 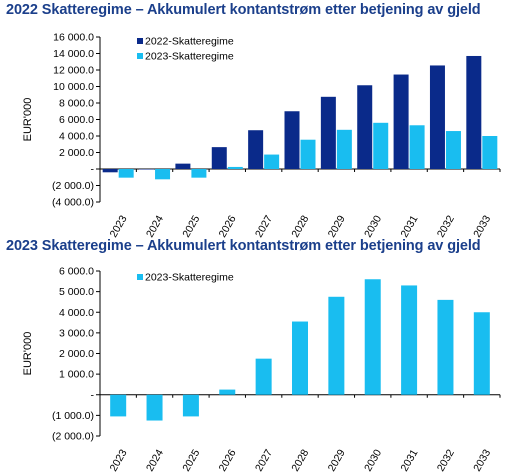 What do you see at coordinates (76, 375) in the screenshot?
I see `y-tick-label: 1 000.0` at bounding box center [76, 375].